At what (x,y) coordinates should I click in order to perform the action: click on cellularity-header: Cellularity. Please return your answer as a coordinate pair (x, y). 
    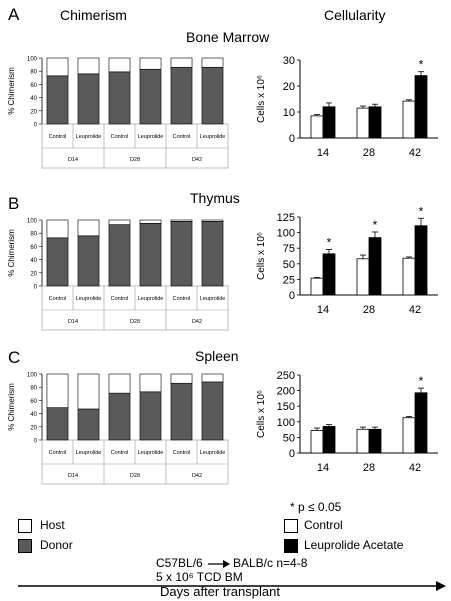
    Looking at the image, I should click on (355, 15).